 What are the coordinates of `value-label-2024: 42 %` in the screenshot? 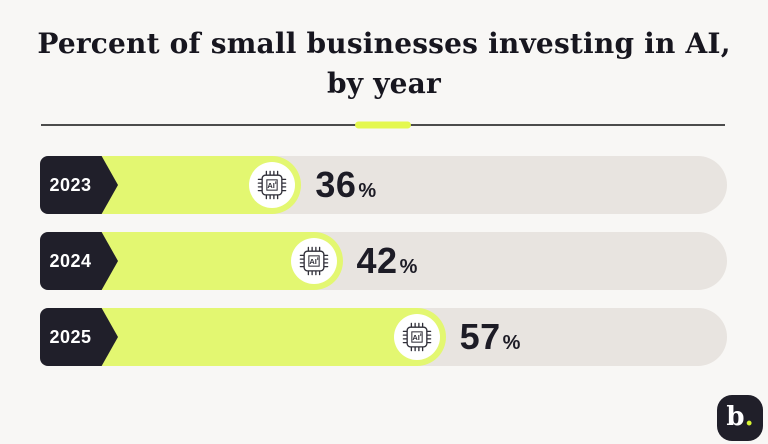 It's located at (387, 261).